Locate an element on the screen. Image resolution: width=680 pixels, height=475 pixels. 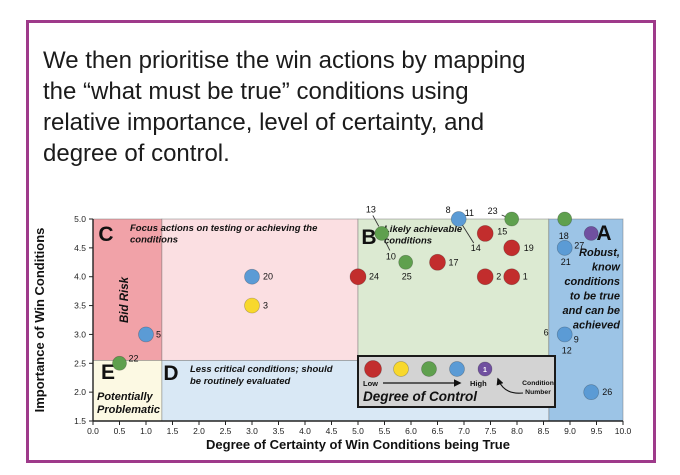
x-tick-label: 3.5 is located at coordinates (279, 431).